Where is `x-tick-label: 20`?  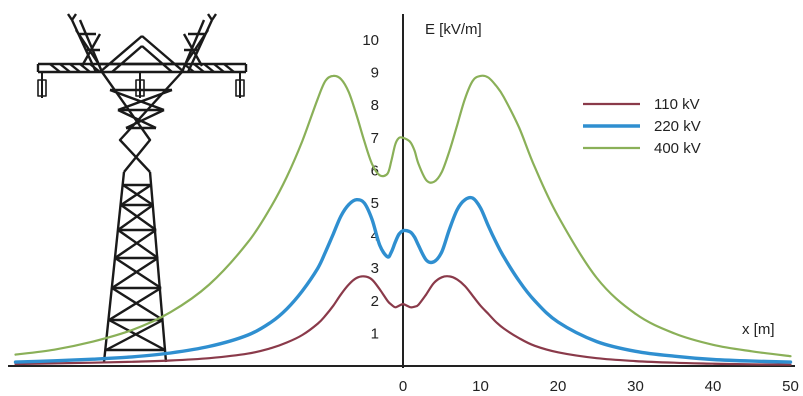 x-tick-label: 20 is located at coordinates (558, 386).